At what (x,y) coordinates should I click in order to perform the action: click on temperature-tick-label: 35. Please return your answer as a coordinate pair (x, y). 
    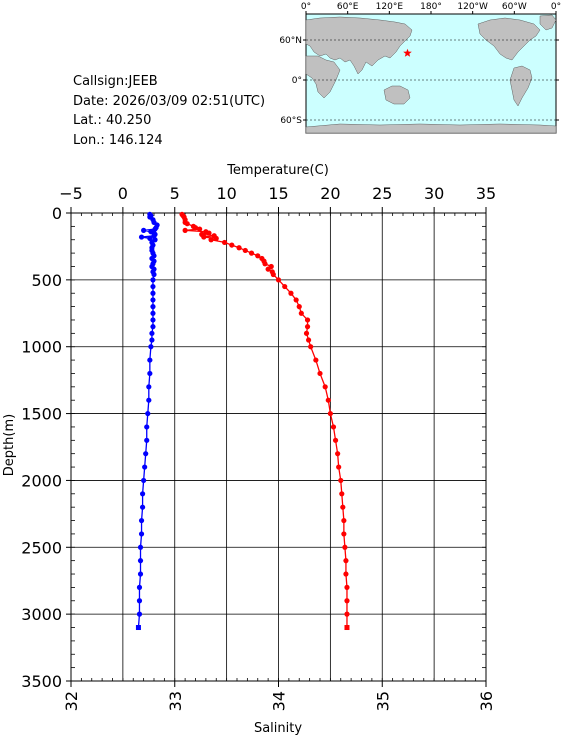
    Looking at the image, I should click on (486, 193).